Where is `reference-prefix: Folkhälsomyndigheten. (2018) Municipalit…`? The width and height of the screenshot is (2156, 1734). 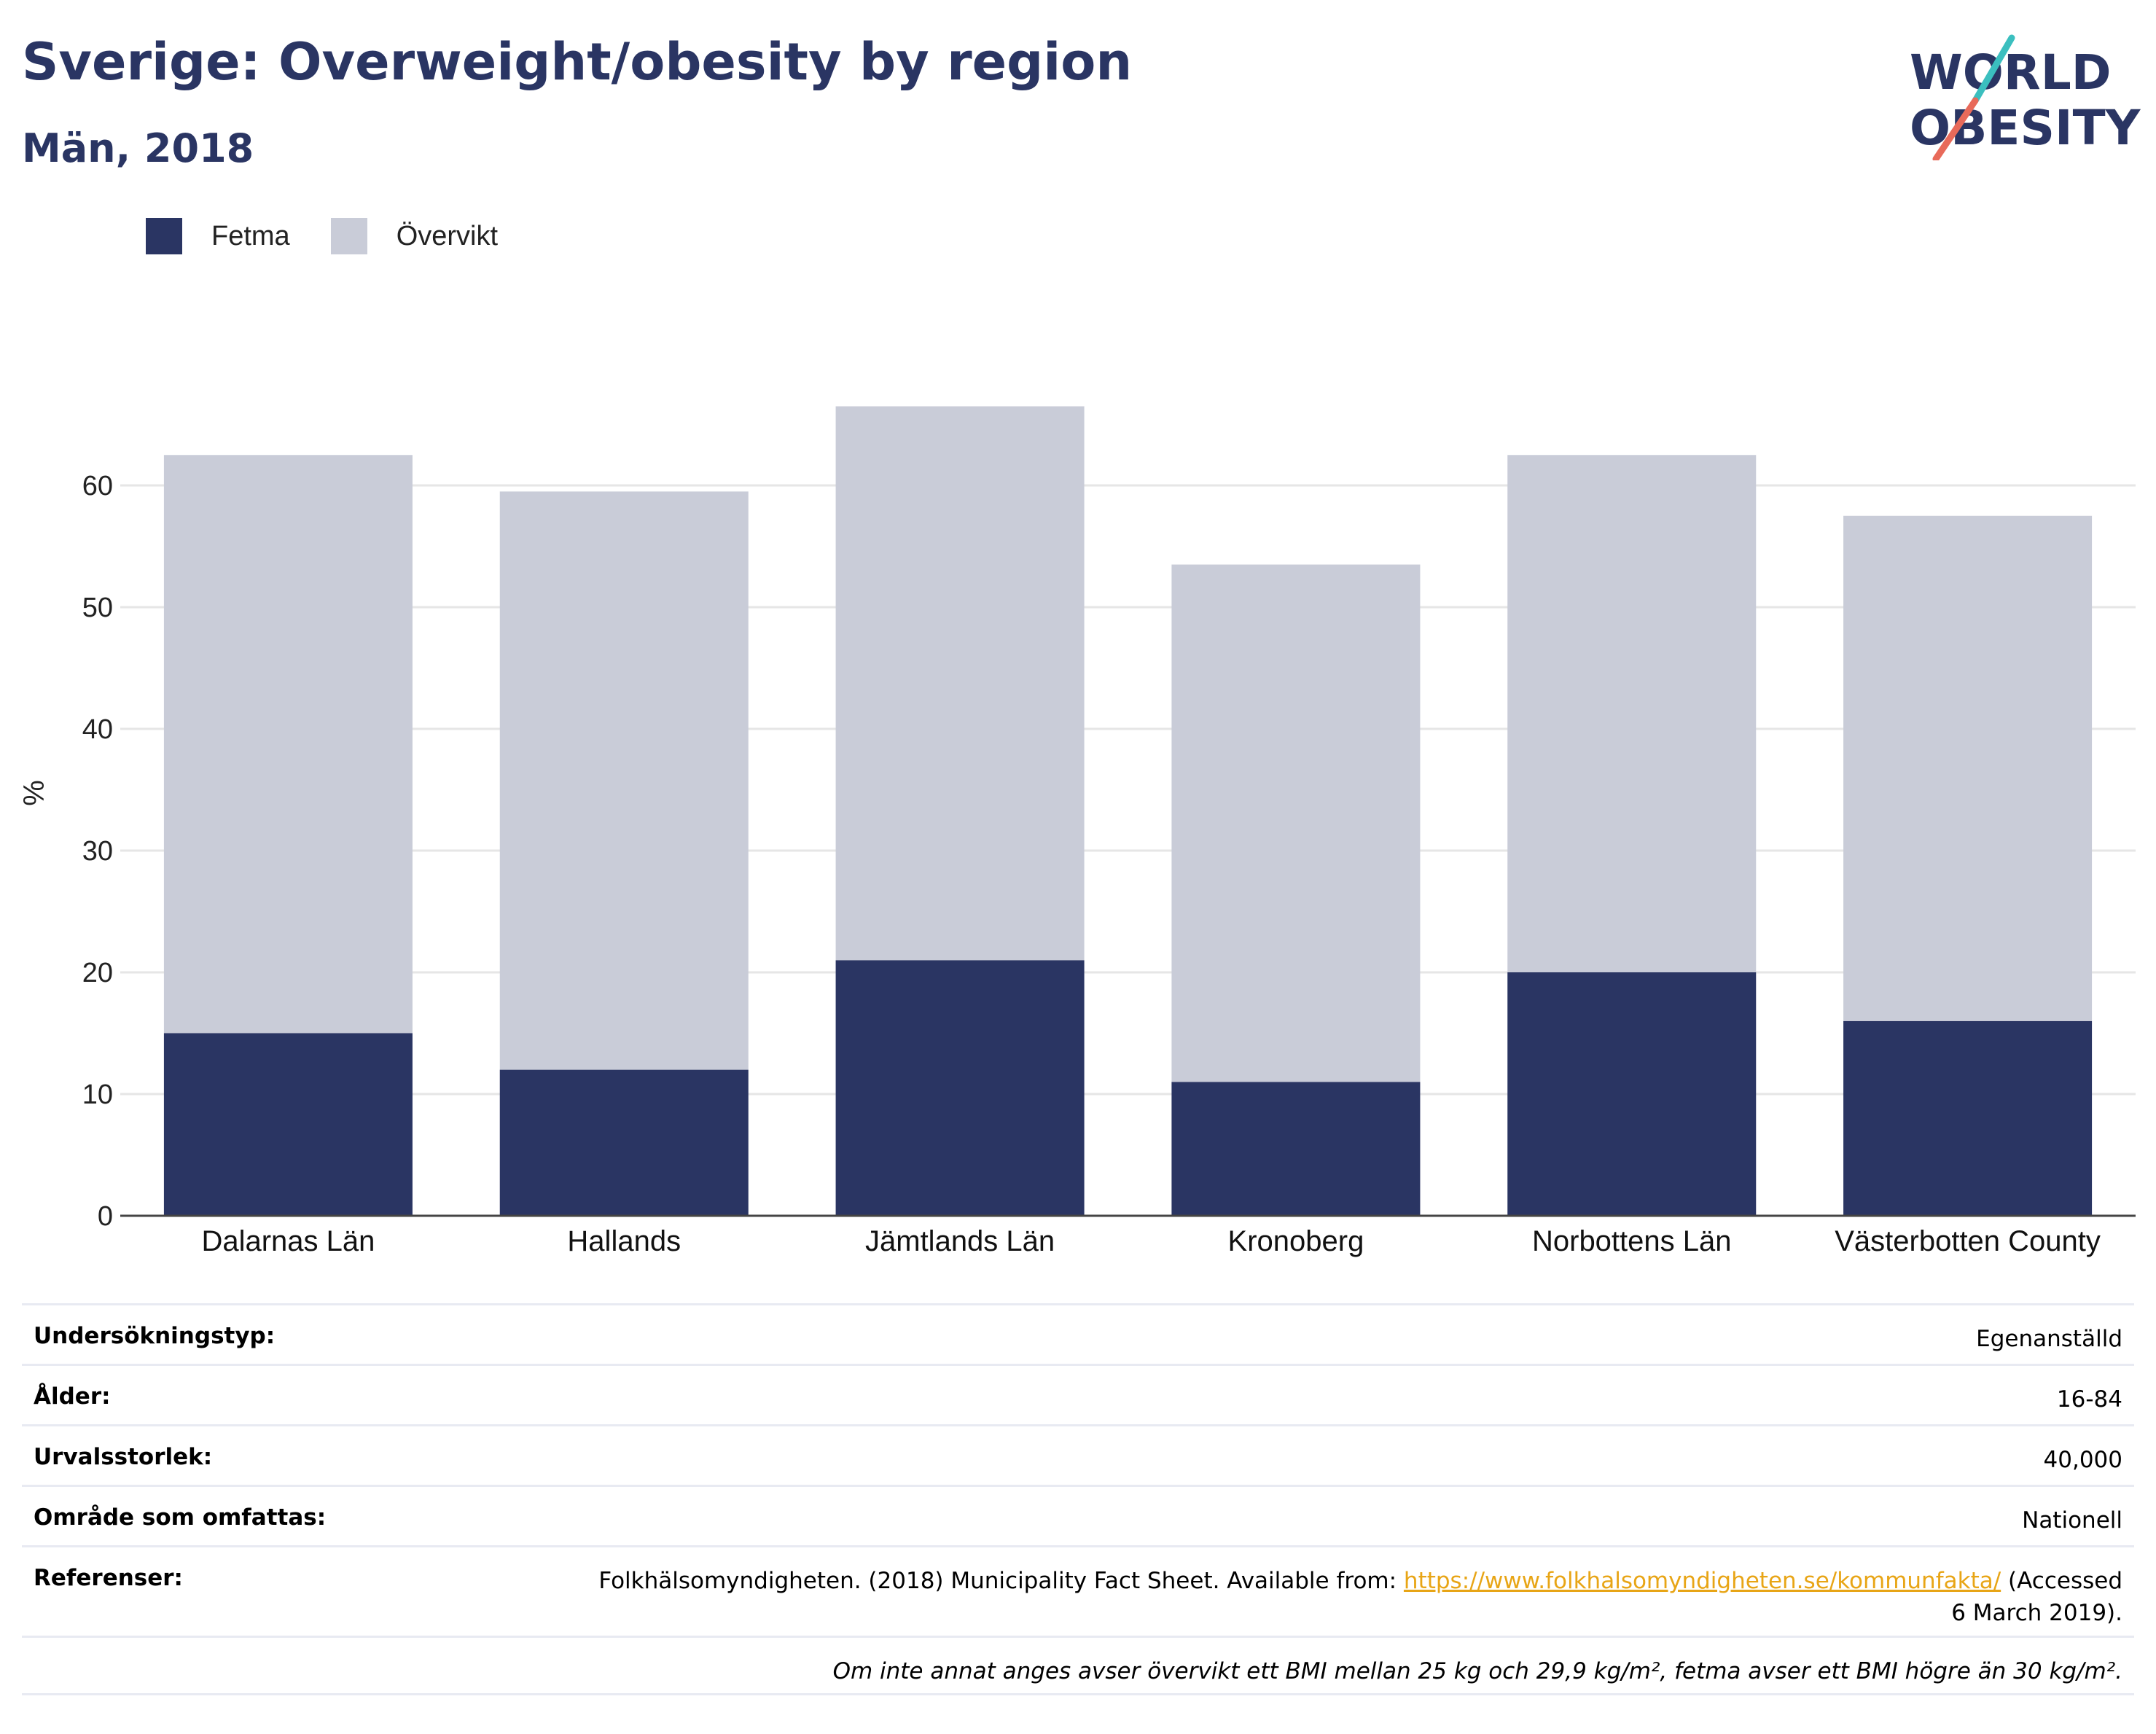
reference-prefix: Folkhälsomyndigheten. (2018) Municipalit… is located at coordinates (1001, 1581).